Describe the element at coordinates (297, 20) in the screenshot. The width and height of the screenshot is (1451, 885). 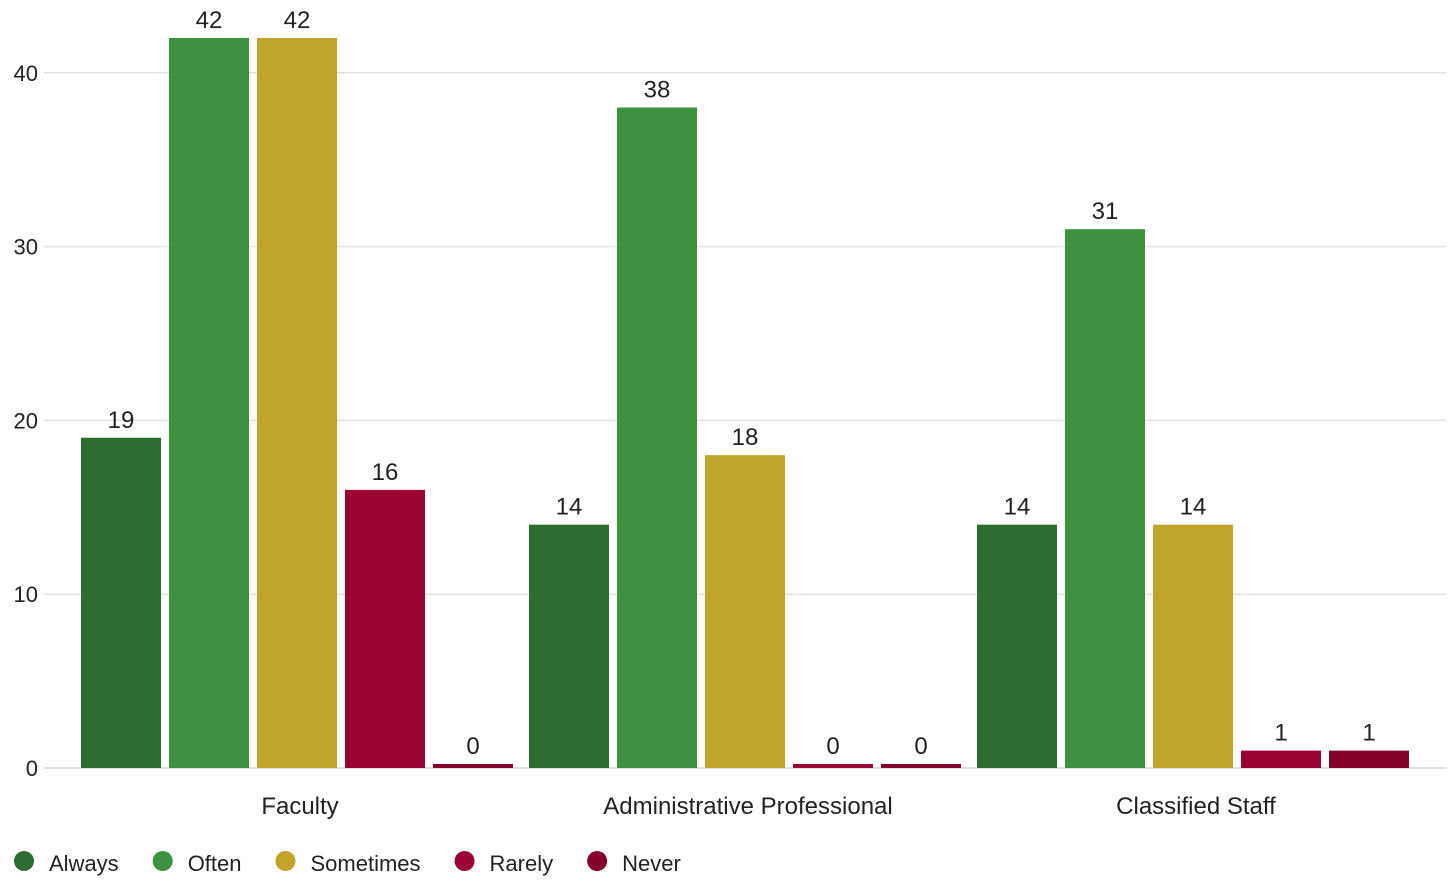
I see `data-label-sometimes-0: 42` at that location.